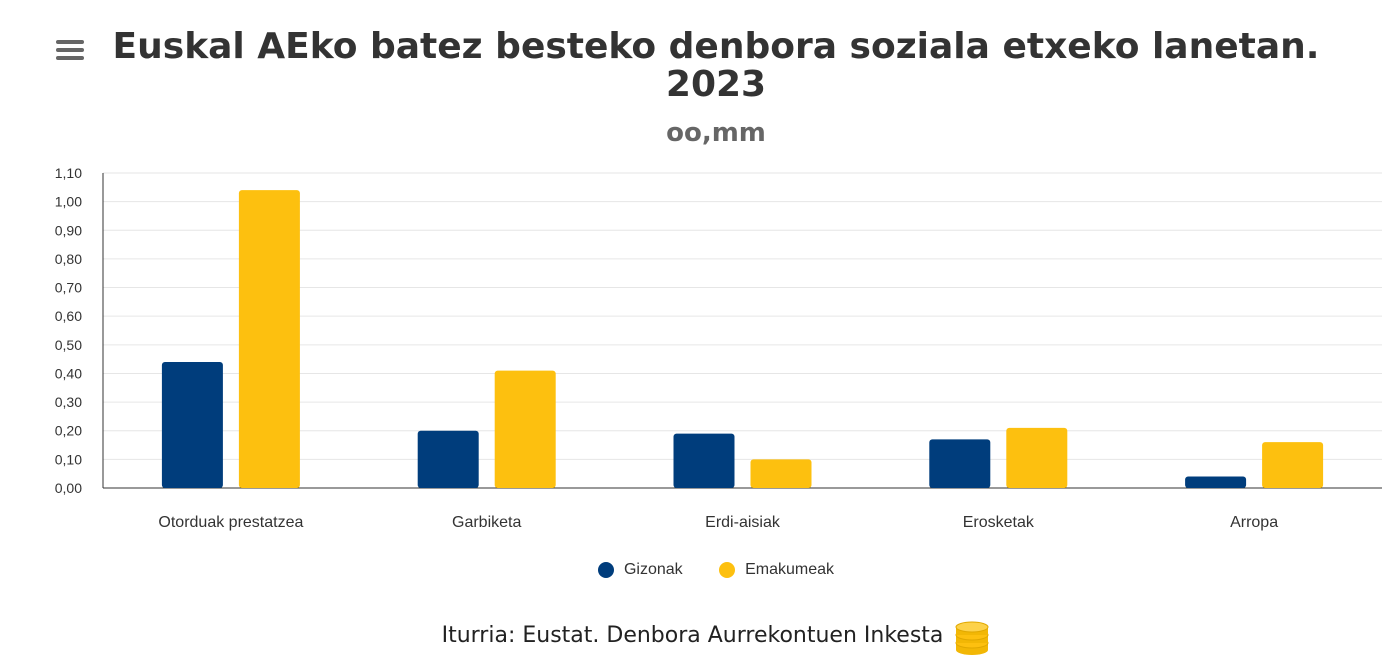  Describe the element at coordinates (68, 173) in the screenshot. I see `y-tick-label: 1,10` at that location.